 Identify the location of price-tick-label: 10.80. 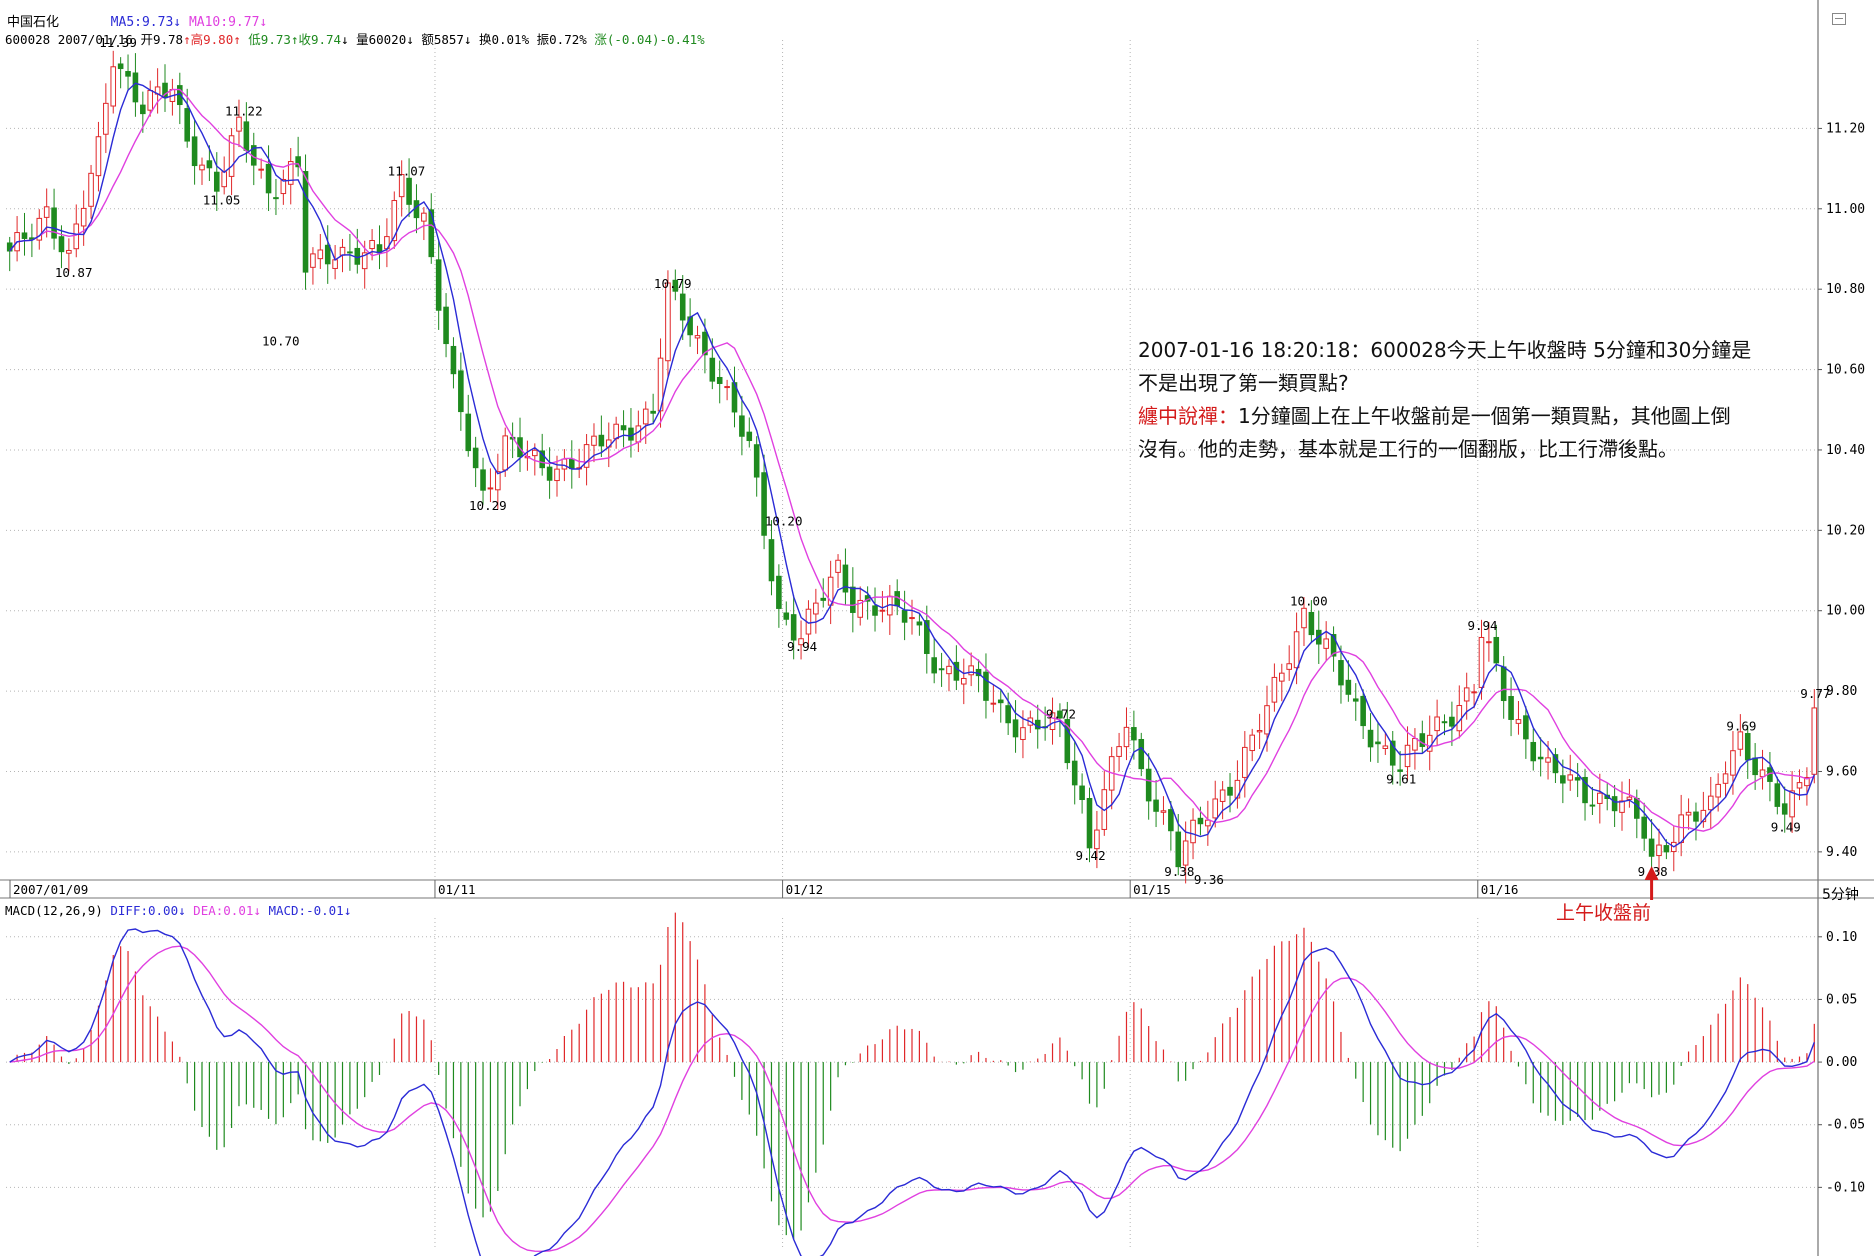
(1845, 289).